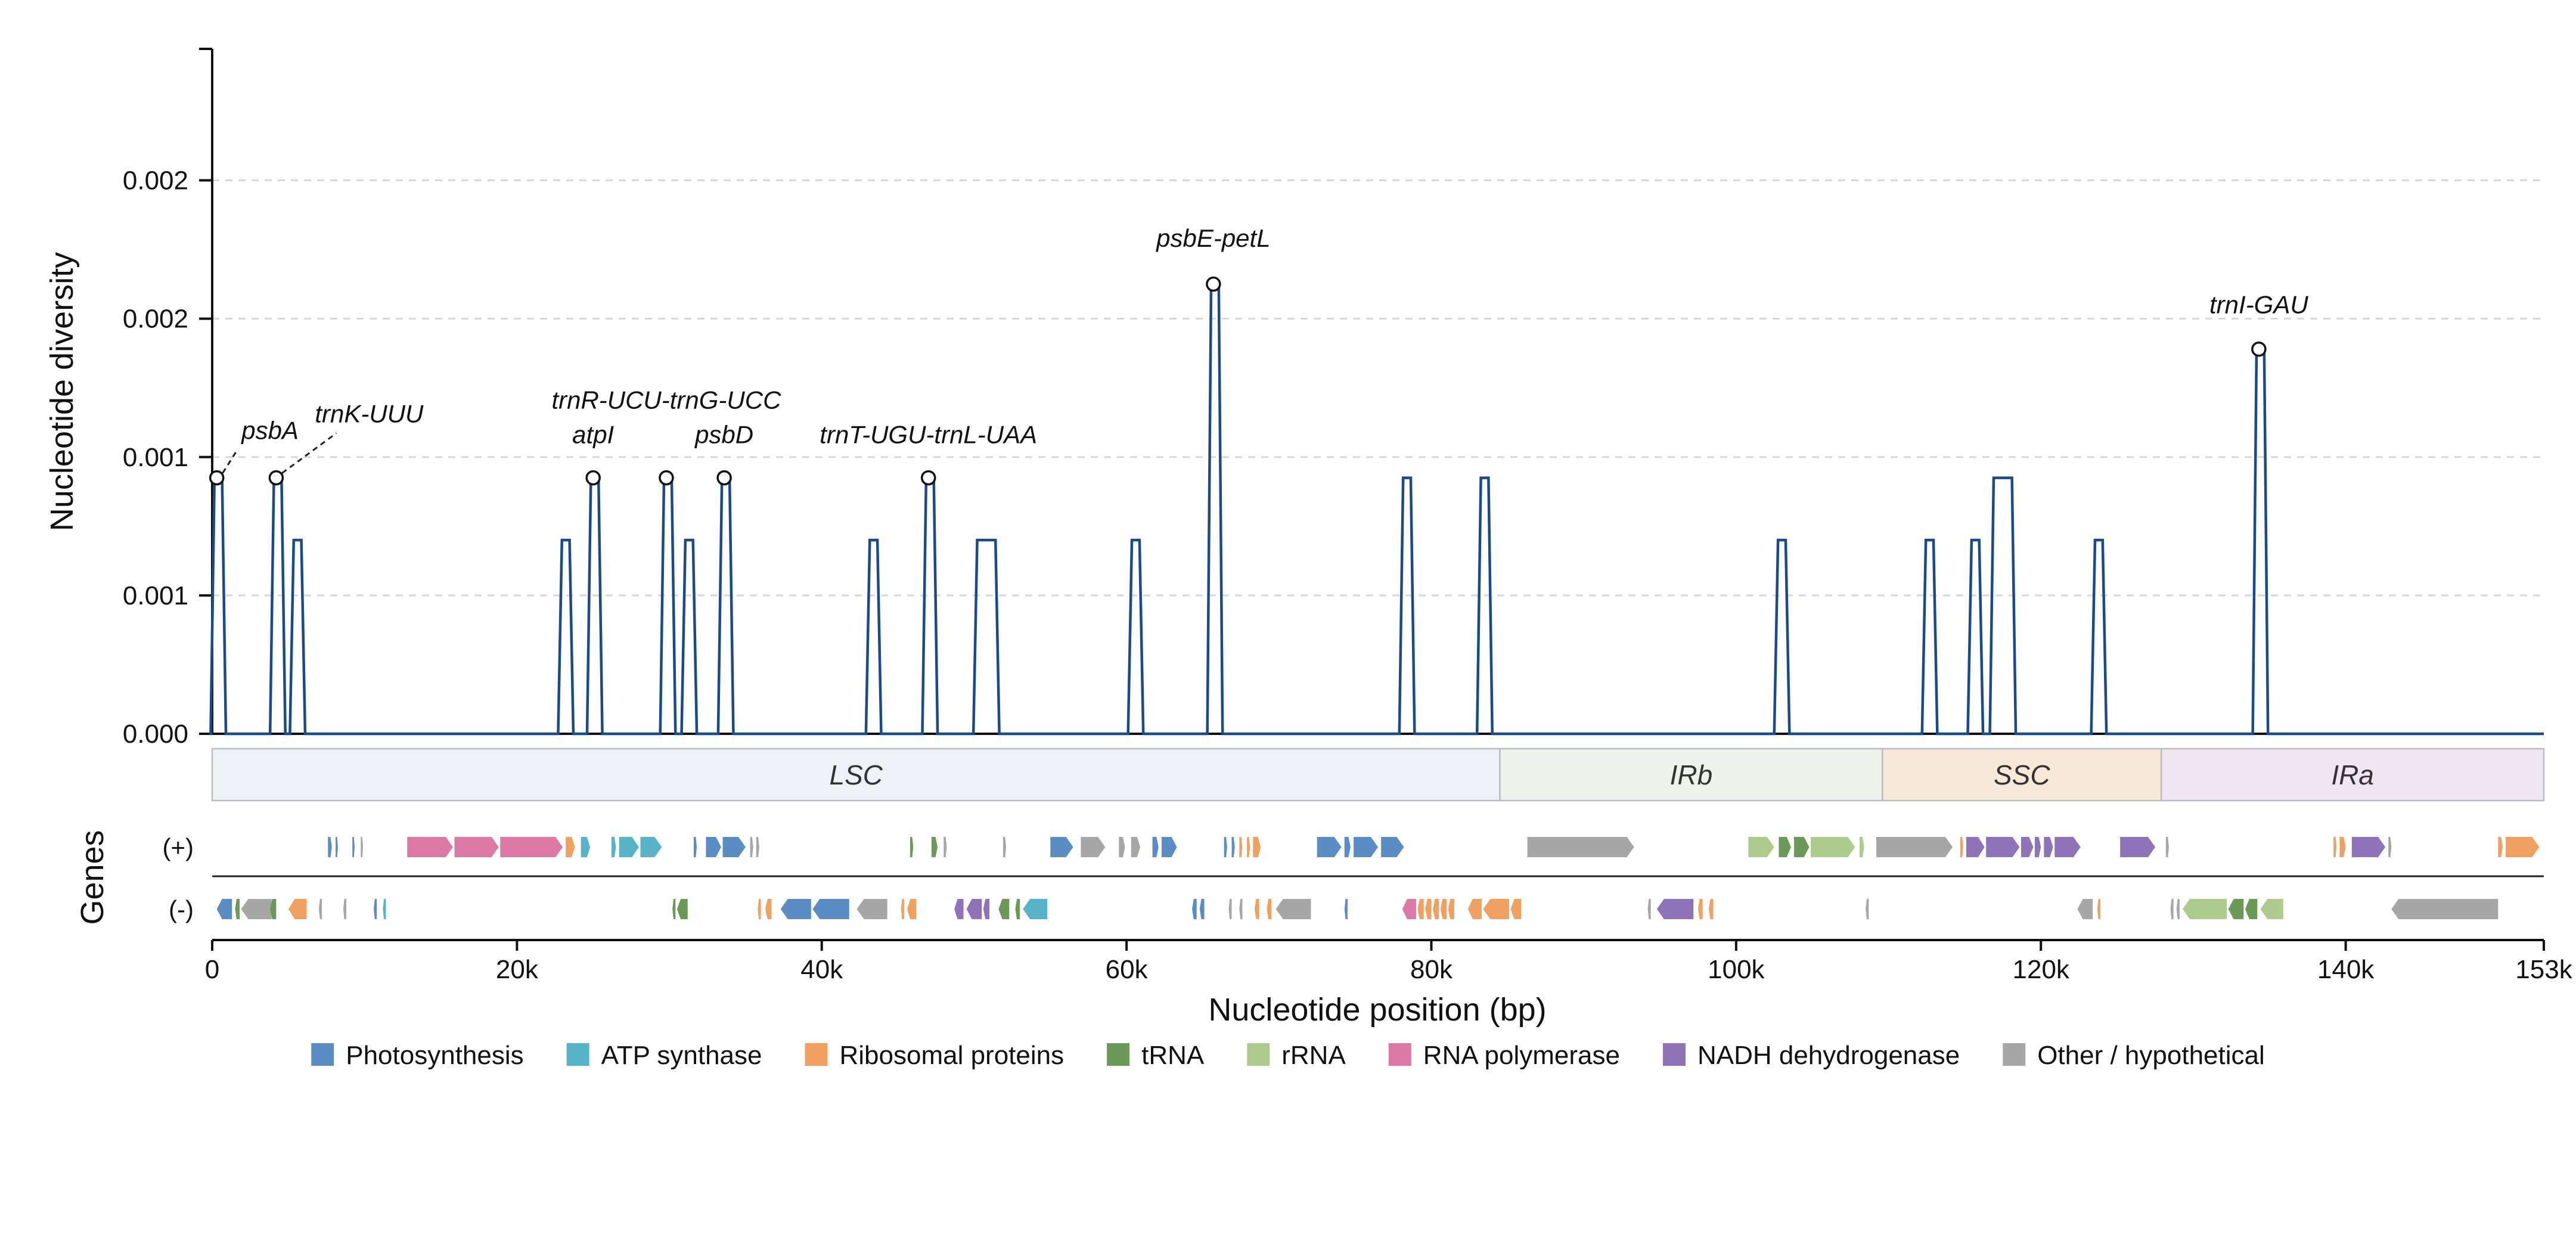 The width and height of the screenshot is (2576, 1253). What do you see at coordinates (1737, 969) in the screenshot?
I see `x-tick-label: 100k` at bounding box center [1737, 969].